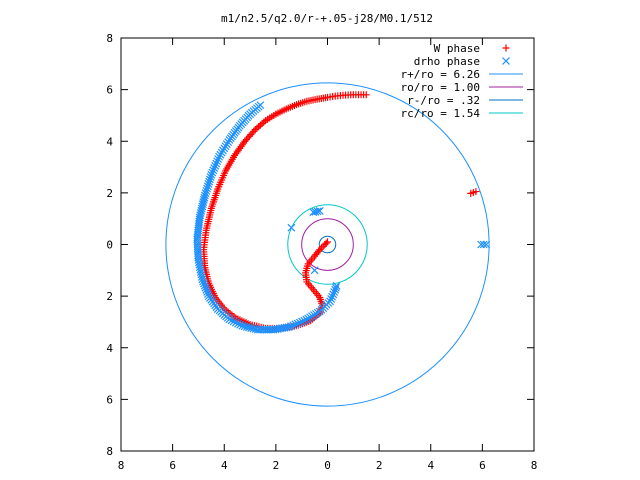  I want to click on legend-label: ro/ro = 1.00, so click(440, 87).